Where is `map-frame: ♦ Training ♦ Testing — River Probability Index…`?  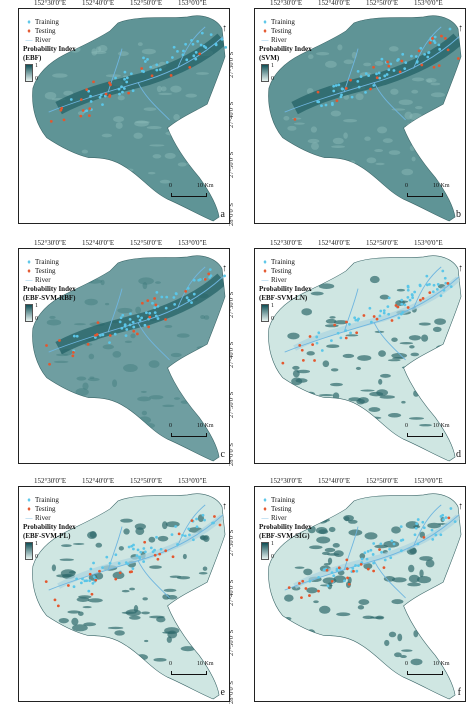 map-frame: ♦ Training ♦ Testing — River Probability Index… is located at coordinates (124, 116).